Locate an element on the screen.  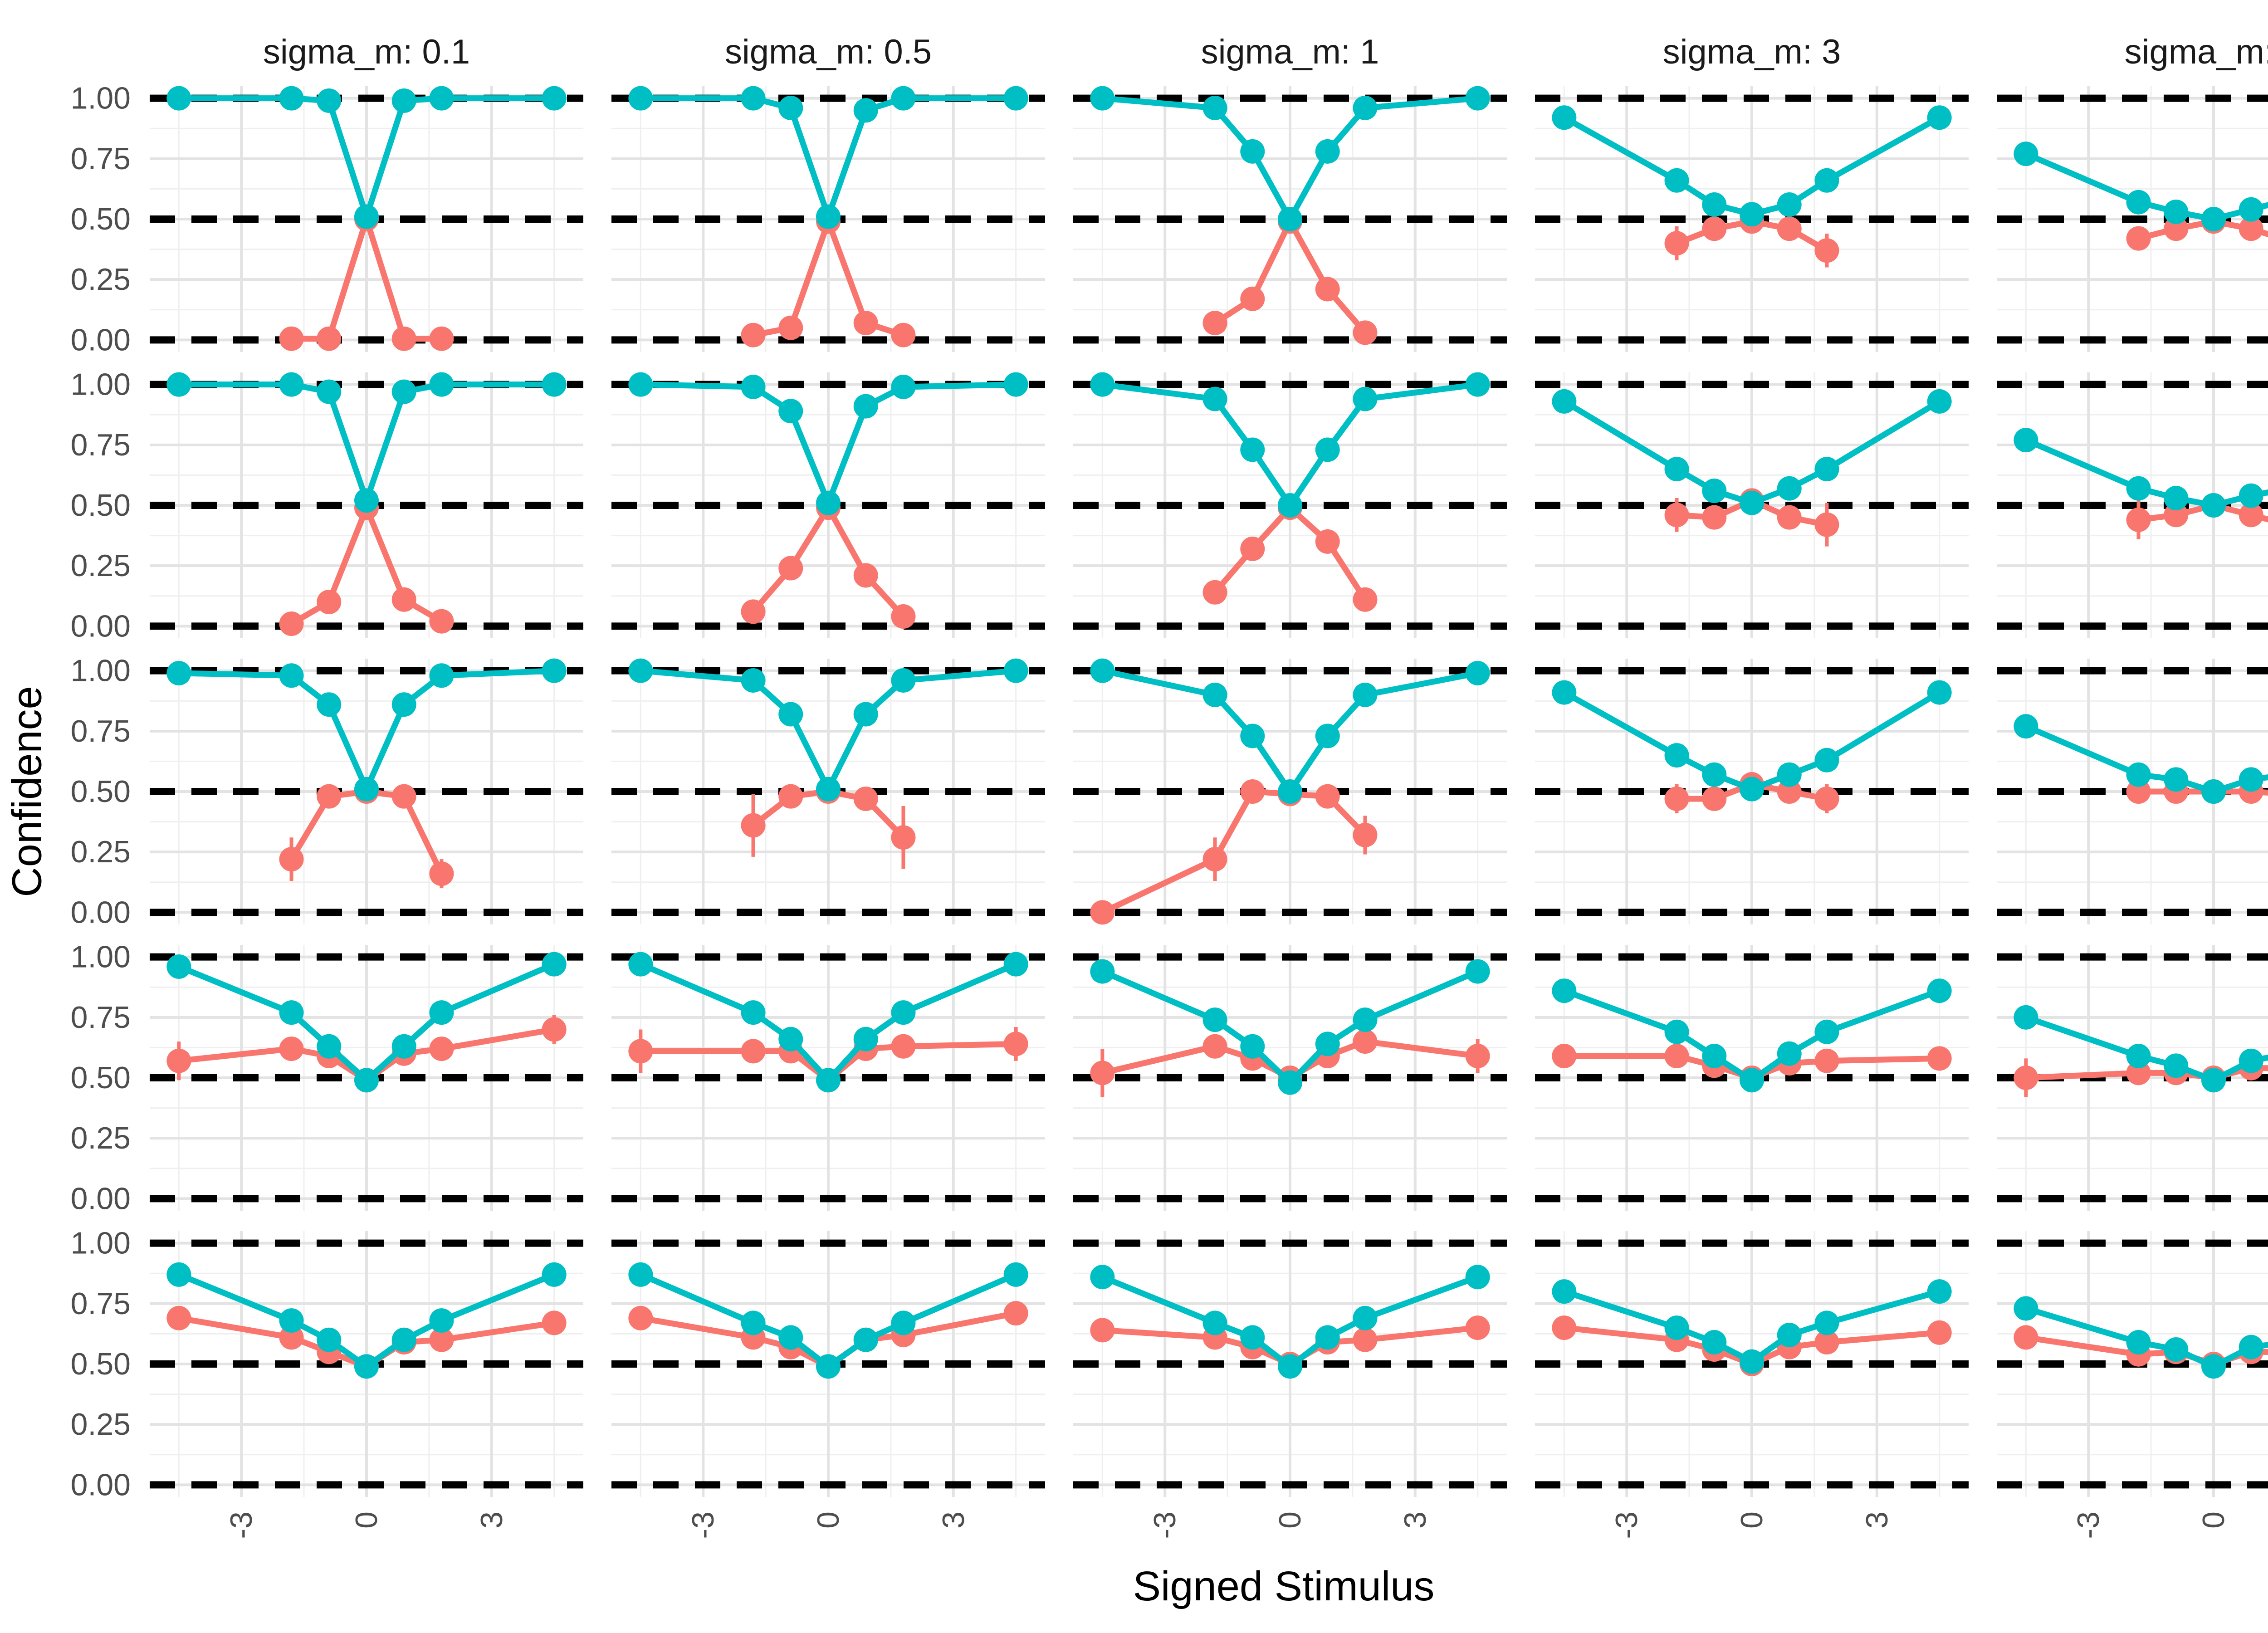
facet-sigma_e-0.5-sigma_m-0.5 is located at coordinates (828, 505).